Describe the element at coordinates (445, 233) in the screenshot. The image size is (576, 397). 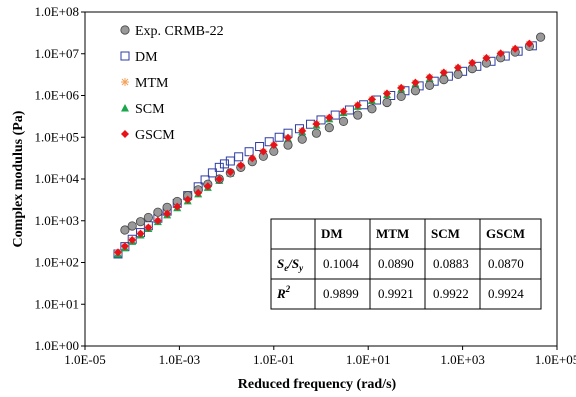
I see `table-header: SCM` at that location.